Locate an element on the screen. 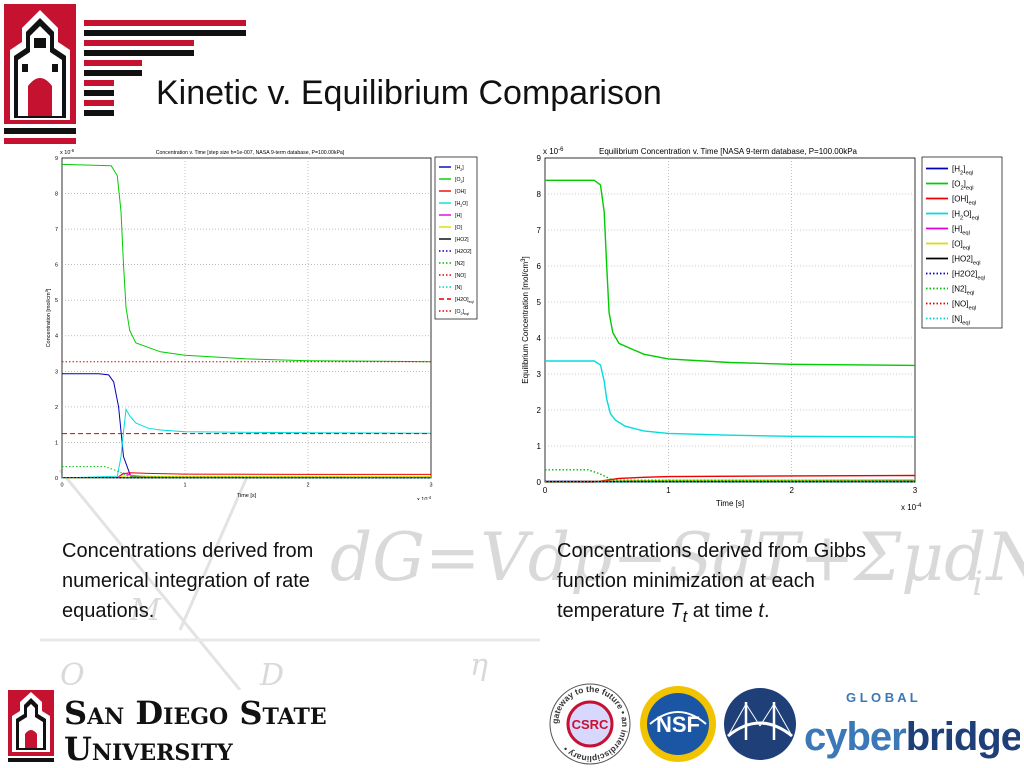  legend-entry-4: [H]eql is located at coordinates (961, 230).